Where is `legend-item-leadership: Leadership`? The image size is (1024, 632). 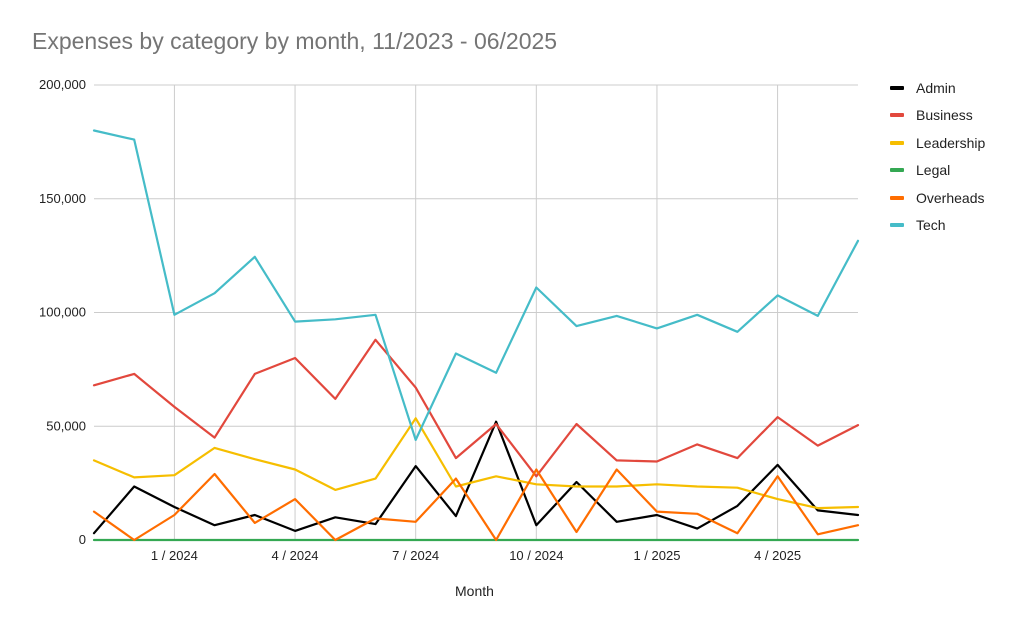 legend-item-leadership: Leadership is located at coordinates (937, 143).